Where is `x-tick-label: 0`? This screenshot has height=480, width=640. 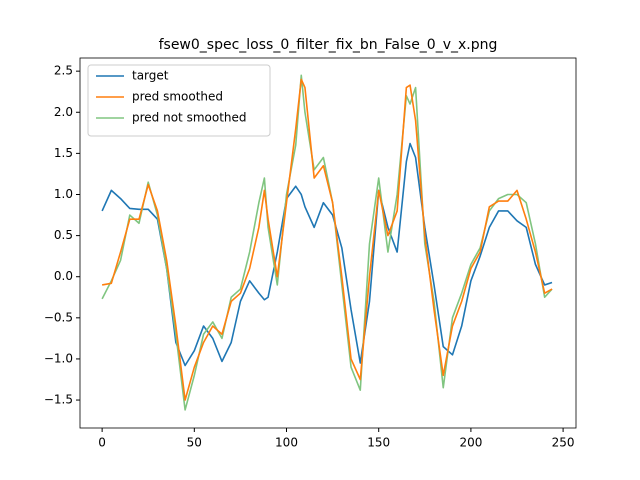
x-tick-label: 0 is located at coordinates (102, 443).